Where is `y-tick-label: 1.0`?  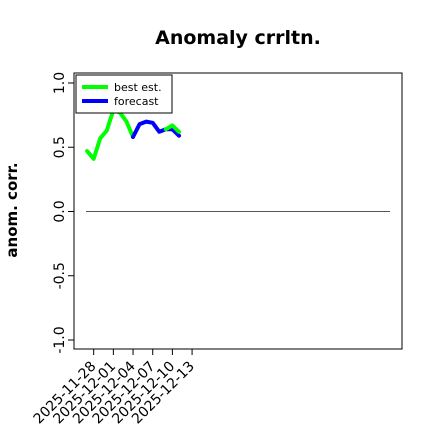 y-tick-label: 1.0 is located at coordinates (60, 83).